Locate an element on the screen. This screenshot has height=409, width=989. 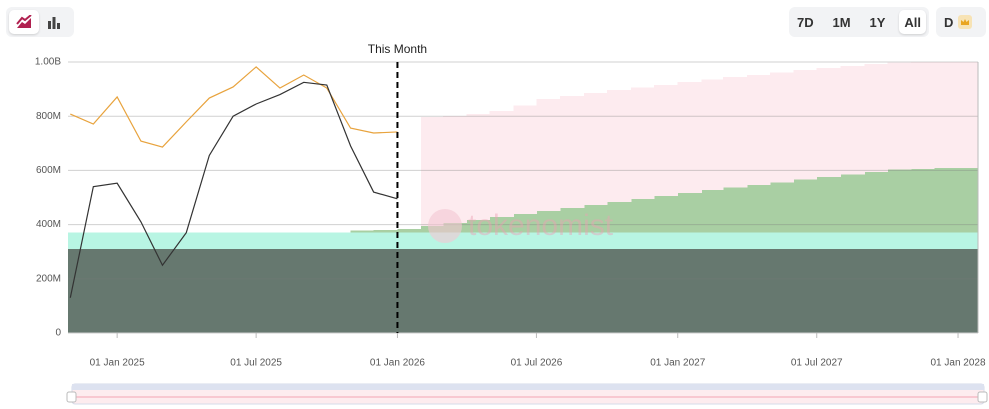
x-tick-label: 01 Jul 2025 is located at coordinates (256, 363).